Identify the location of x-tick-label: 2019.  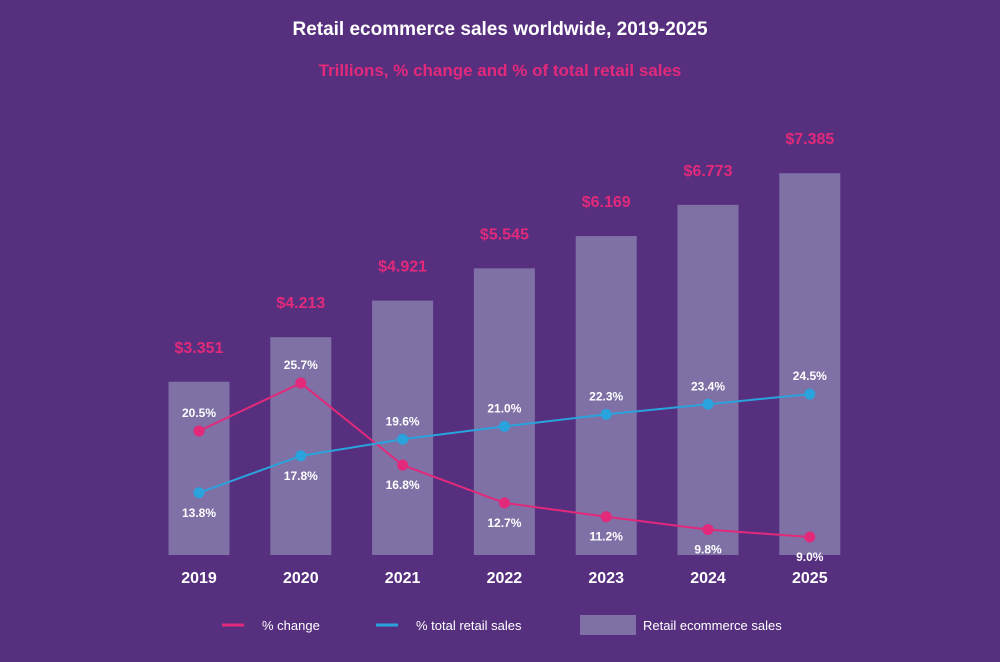
(199, 578).